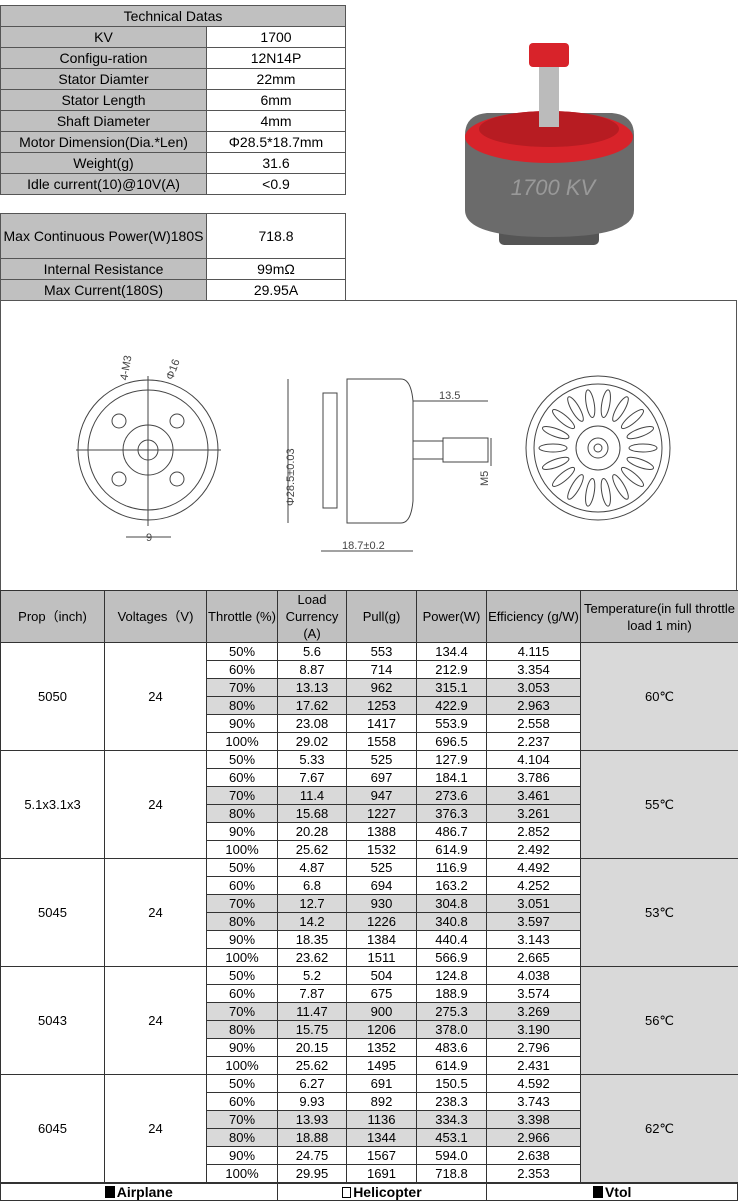 The height and width of the screenshot is (1201, 738). I want to click on current-cell: 25.62, so click(312, 849).